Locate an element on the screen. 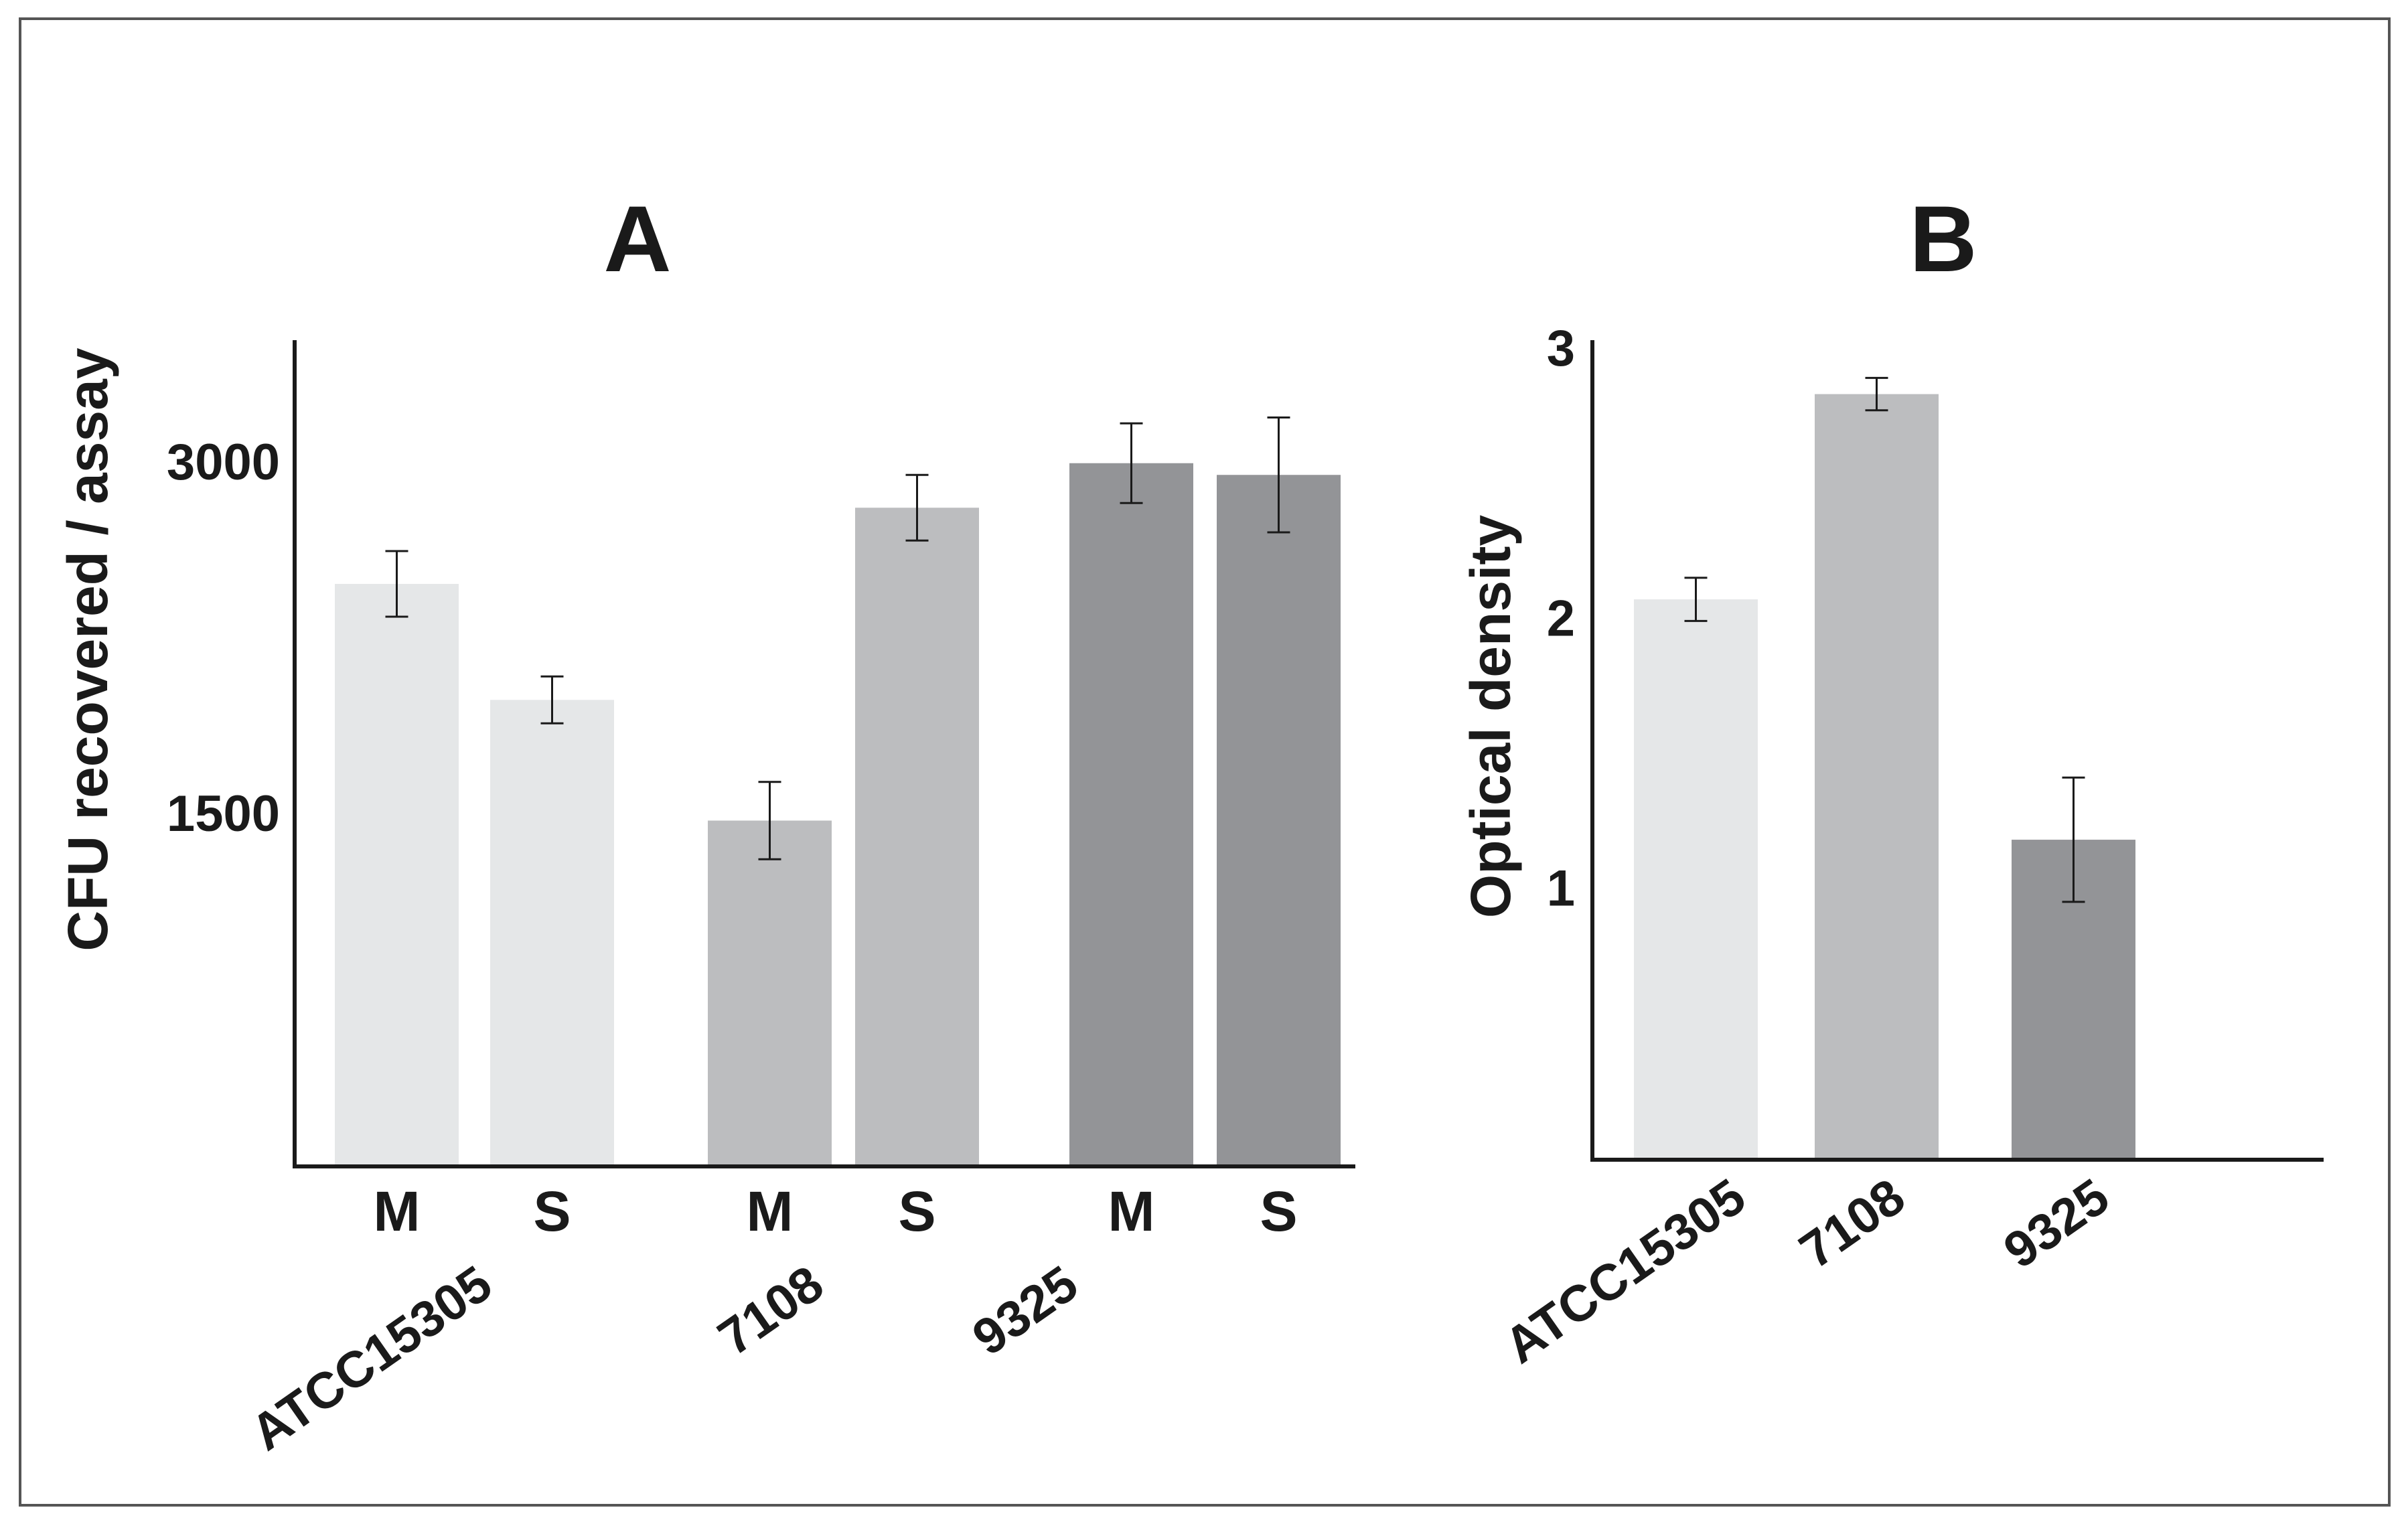 The width and height of the screenshot is (2408, 1528). panel-a-bar-2-m is located at coordinates (1131, 814).